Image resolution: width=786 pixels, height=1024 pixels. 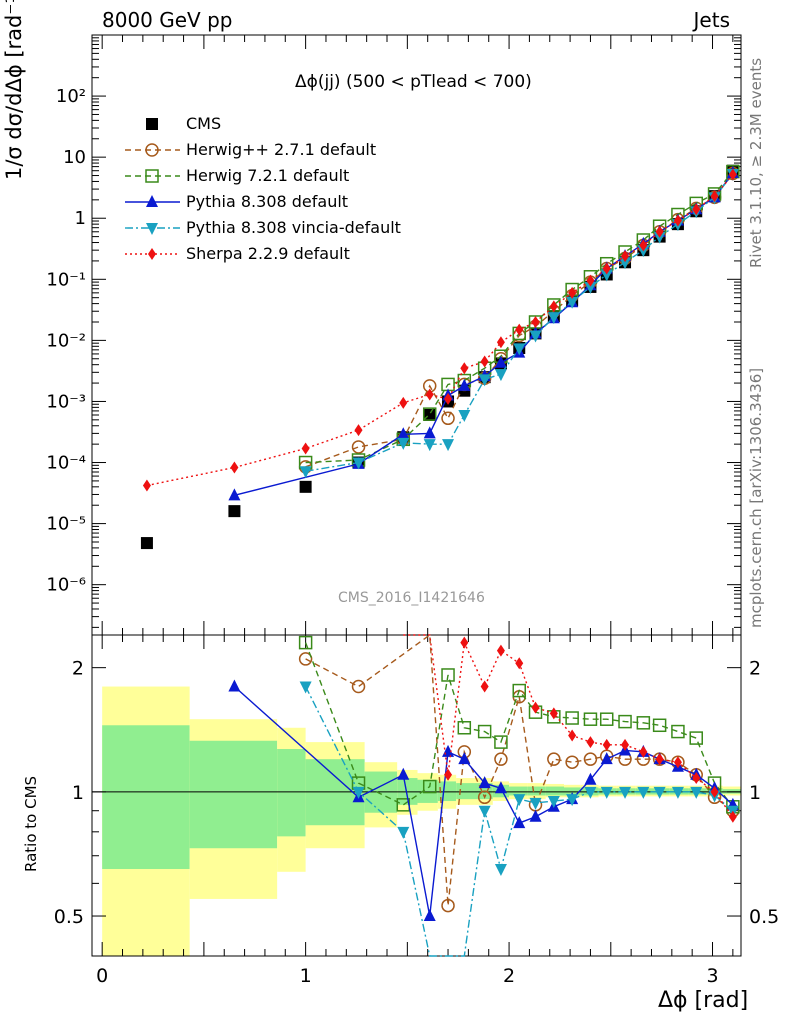 What do you see at coordinates (66, 585) in the screenshot?
I see `y-tick-label: 10⁻⁶` at bounding box center [66, 585].